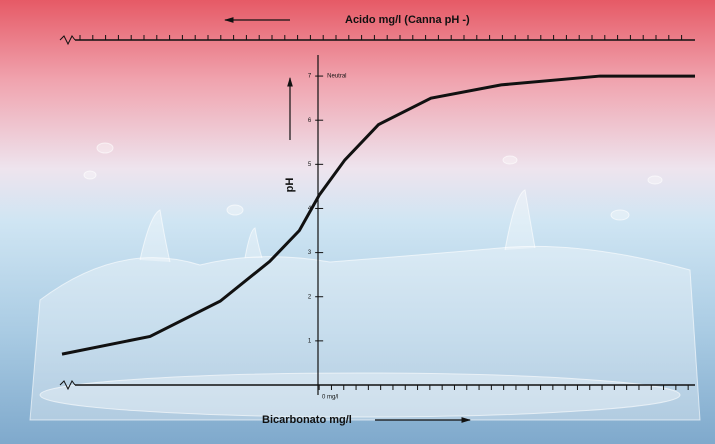  Describe the element at coordinates (290, 185) in the screenshot. I see `y-axis-label: pH` at that location.